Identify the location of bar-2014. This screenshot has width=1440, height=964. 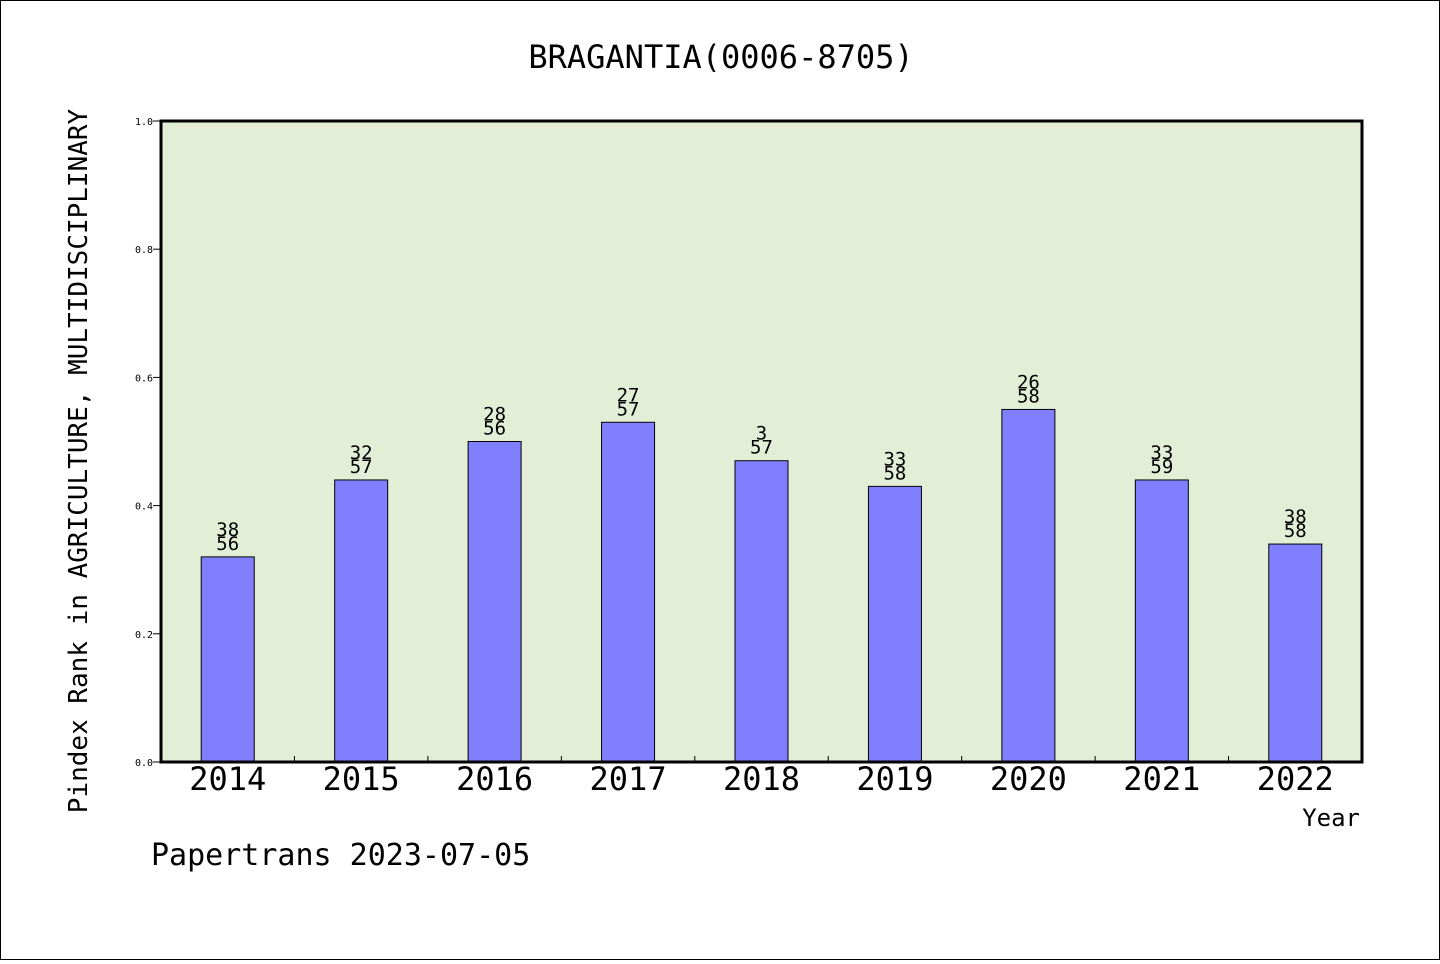
(227, 659).